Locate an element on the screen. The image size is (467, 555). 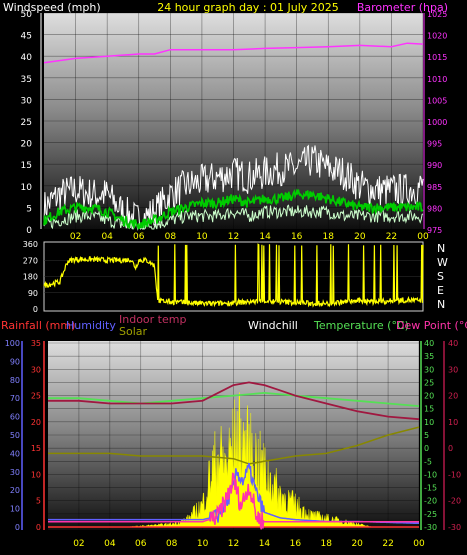
temperature-tick-label: 40 is located at coordinates (429, 343).